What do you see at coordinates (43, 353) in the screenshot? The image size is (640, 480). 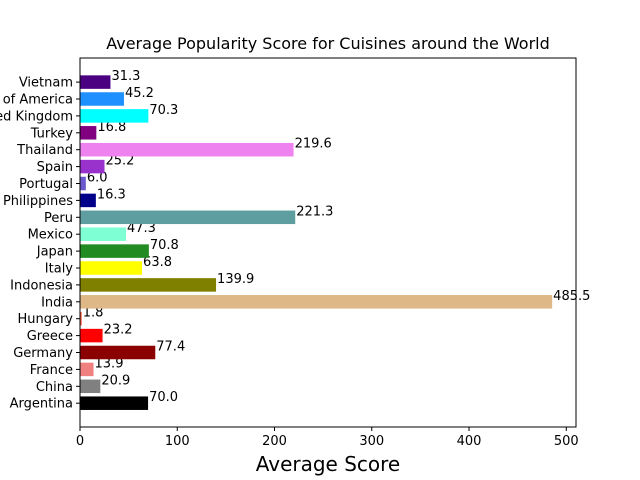 I see `y-tick-label-germany: Germany` at bounding box center [43, 353].